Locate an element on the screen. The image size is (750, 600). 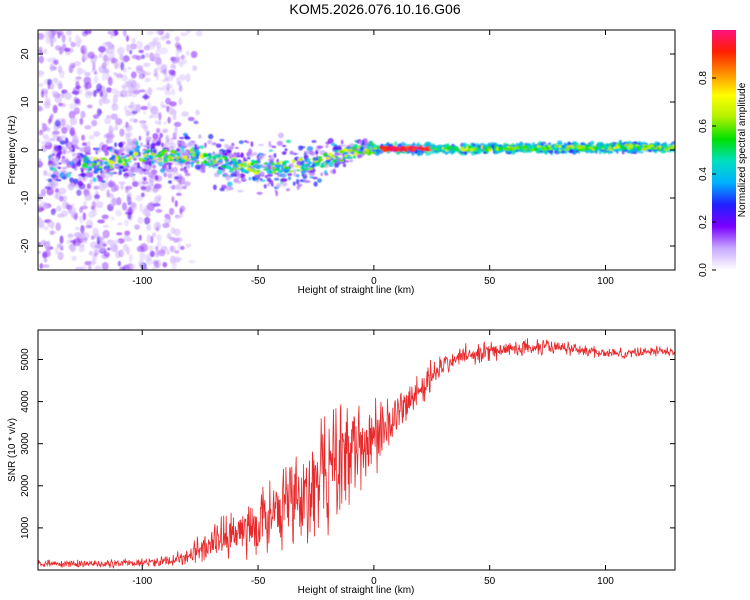
colorbar-tick-label: 0.4 is located at coordinates (703, 174).